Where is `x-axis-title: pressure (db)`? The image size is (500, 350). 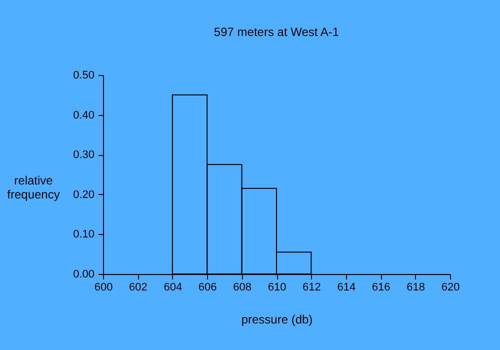 x-axis-title: pressure (db) is located at coordinates (277, 319).